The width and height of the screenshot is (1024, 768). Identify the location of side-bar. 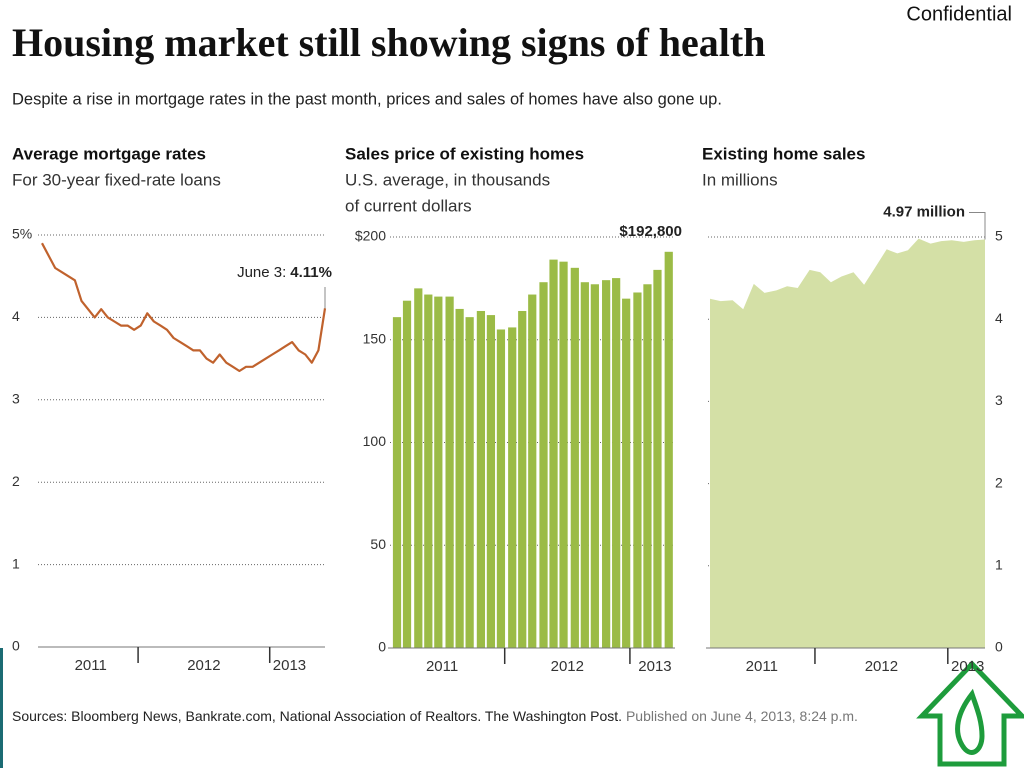
(1, 708).